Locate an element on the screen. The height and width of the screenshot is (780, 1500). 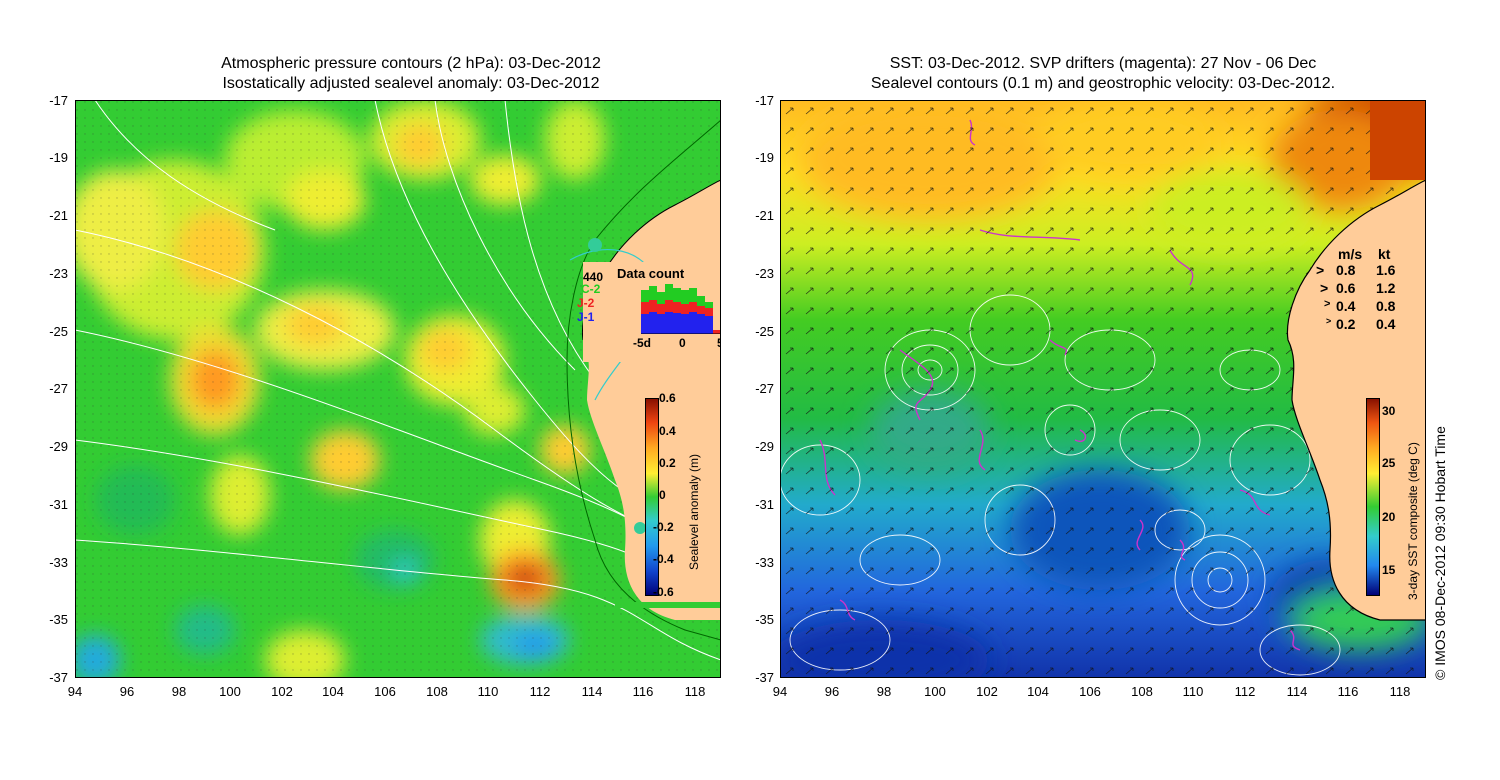
left-xtick: 104 is located at coordinates (333, 691).